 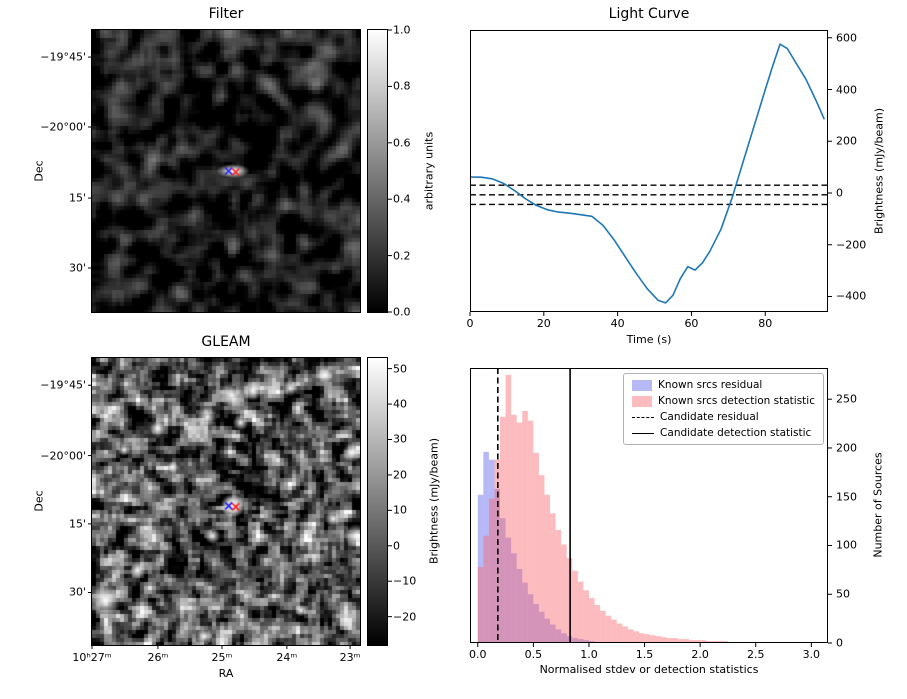 I want to click on gleam-ytick-label: −19°45', so click(x=63, y=385).